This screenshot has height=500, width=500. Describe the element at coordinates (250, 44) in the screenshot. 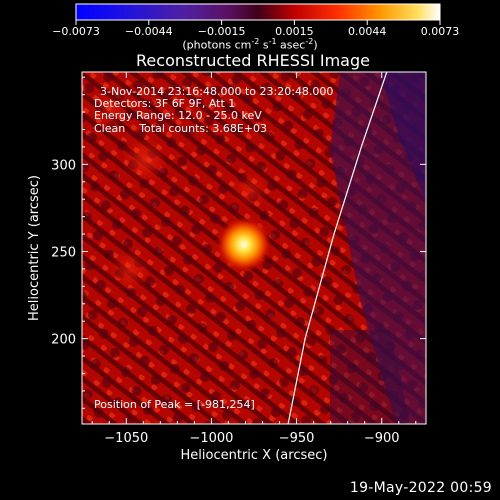

I see `colorbar-units-label: (photons cm-2 s-1 asec-2)` at that location.